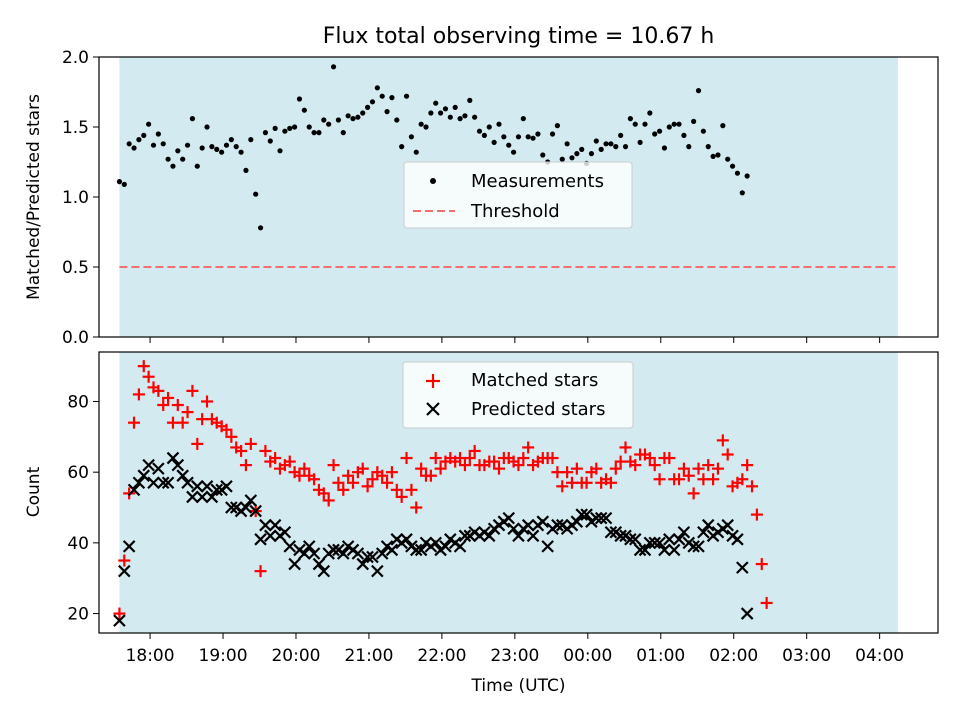 Image resolution: width=960 pixels, height=720 pixels. I want to click on x-tick-label: 01:00, so click(660, 656).